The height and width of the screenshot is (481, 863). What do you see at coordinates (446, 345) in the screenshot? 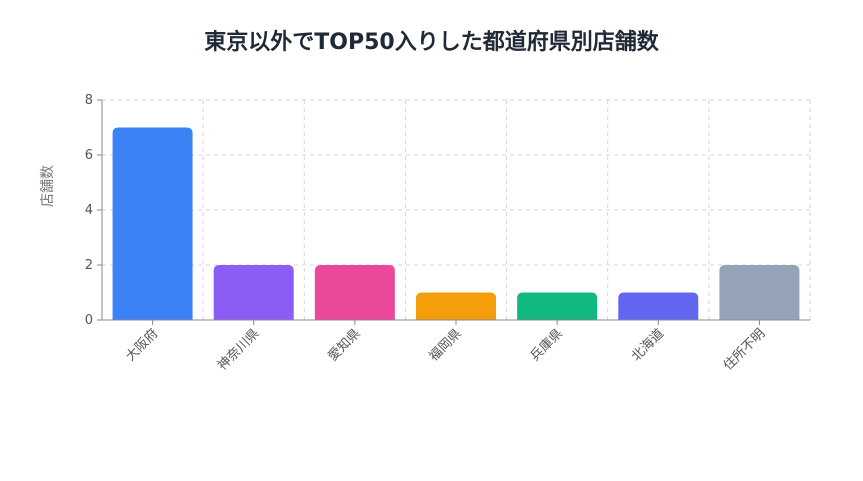
I see `x-tick-label: 福岡県` at bounding box center [446, 345].